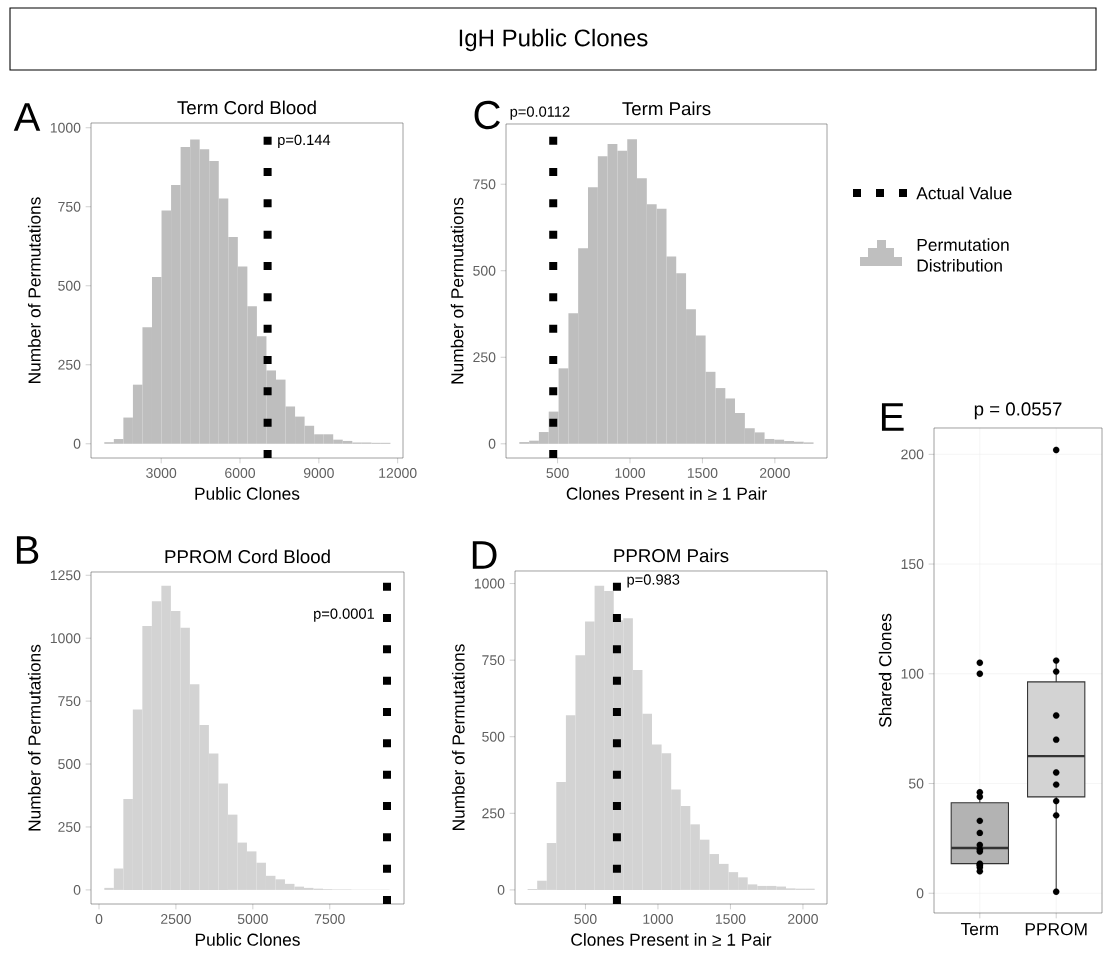 Image resolution: width=1106 pixels, height=958 pixels. What do you see at coordinates (27, 550) in the screenshot?
I see `text: B` at bounding box center [27, 550].